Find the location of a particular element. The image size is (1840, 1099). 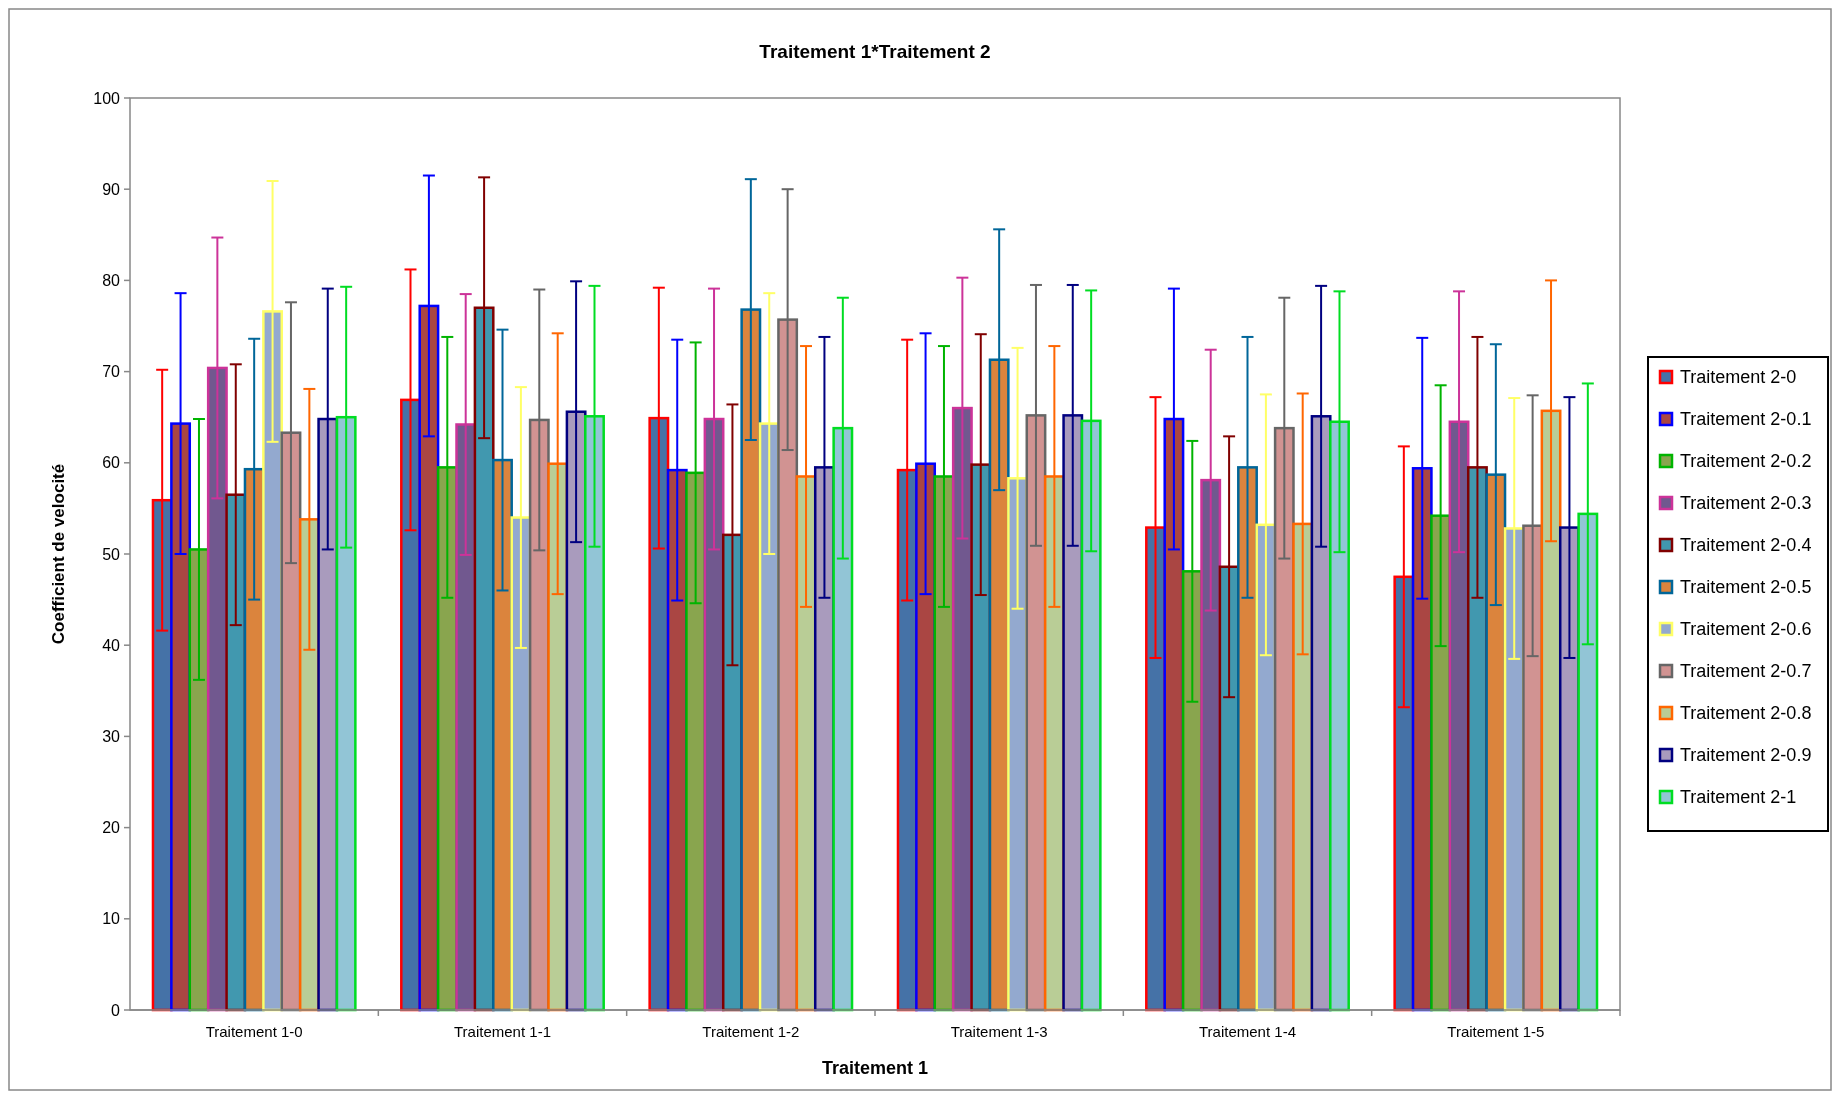

x-tick-label: Traitement 1-4 is located at coordinates (1247, 1031).